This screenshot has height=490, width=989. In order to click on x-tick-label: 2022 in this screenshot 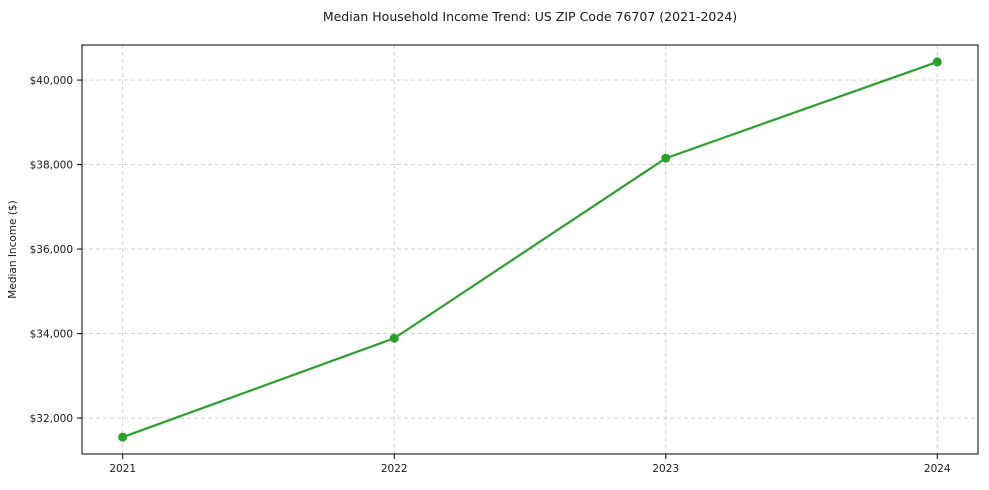, I will do `click(394, 469)`.